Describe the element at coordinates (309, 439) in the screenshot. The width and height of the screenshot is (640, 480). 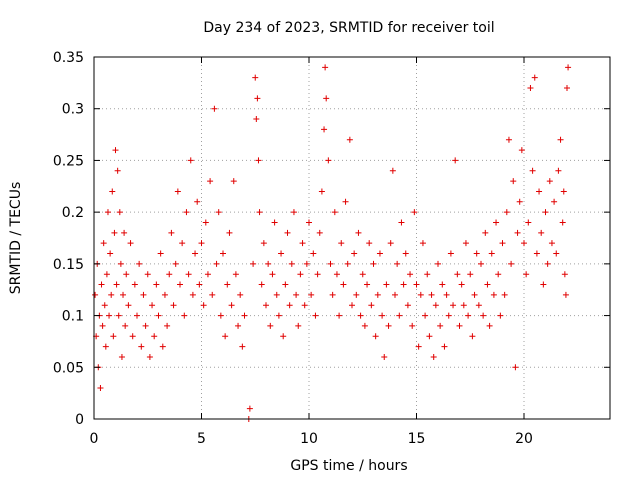
I see `x-tick-label: 10` at that location.